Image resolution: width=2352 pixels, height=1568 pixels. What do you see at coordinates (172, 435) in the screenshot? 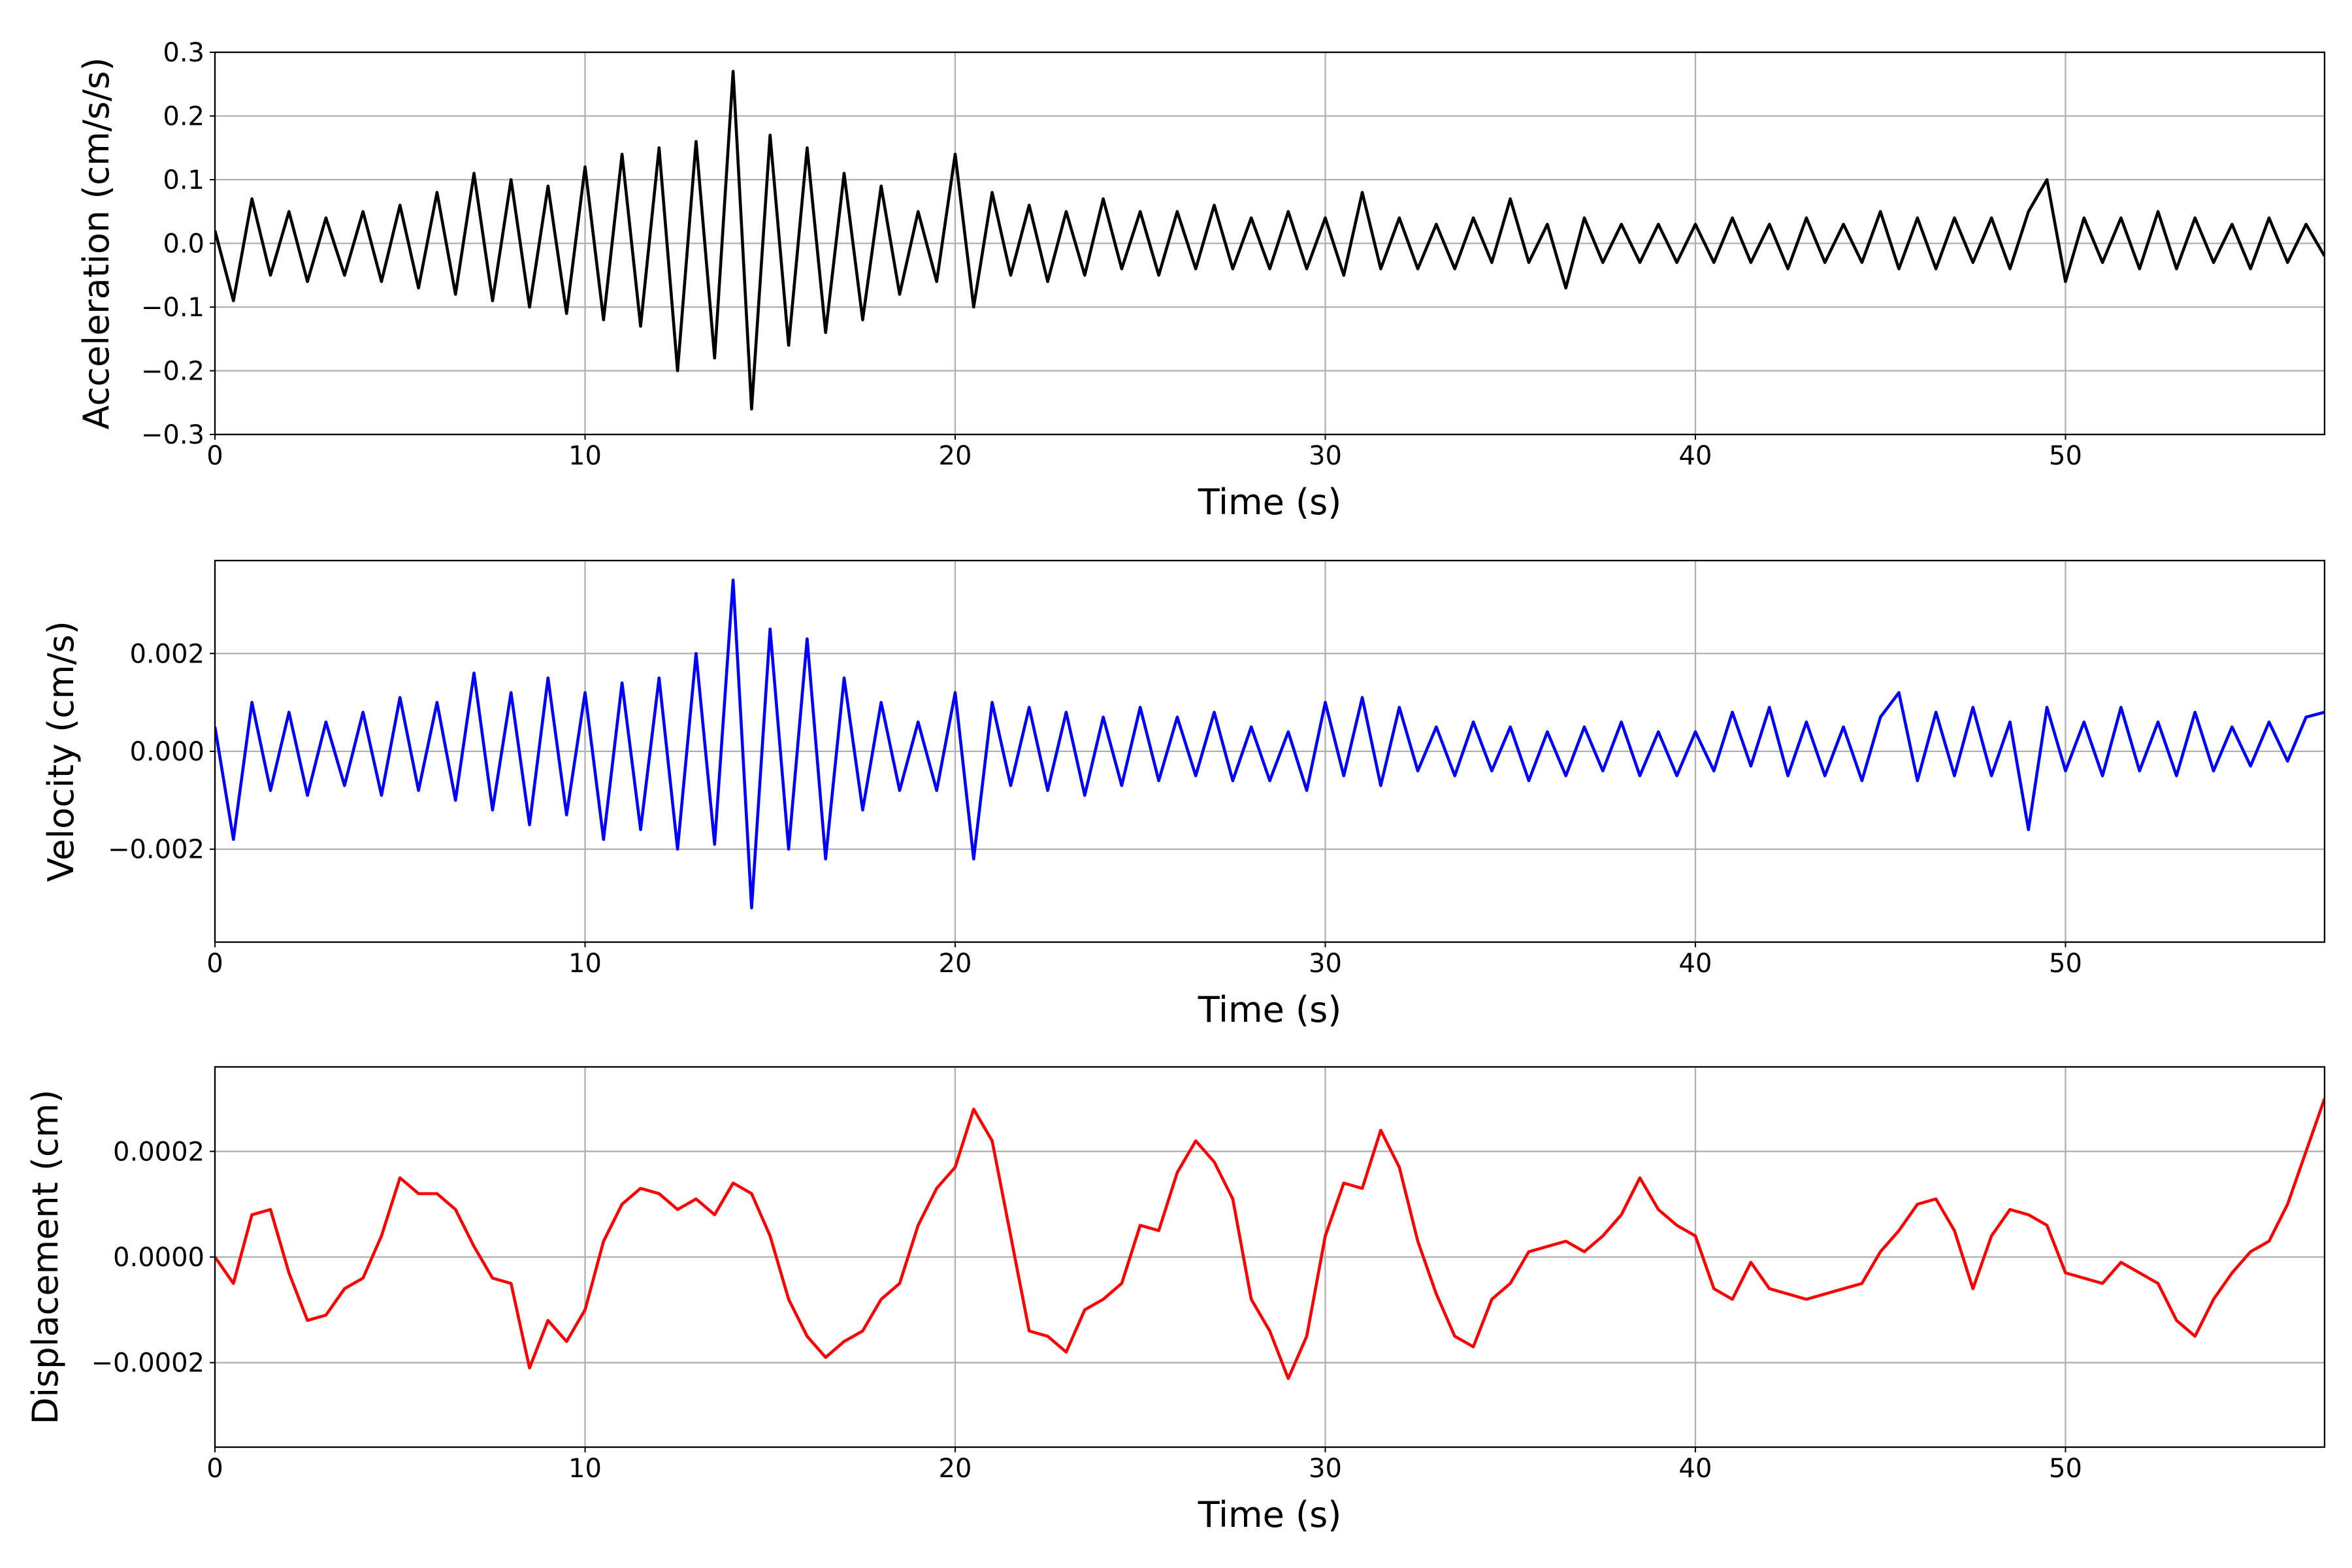
I see `y-tick-label: −0.3` at bounding box center [172, 435].